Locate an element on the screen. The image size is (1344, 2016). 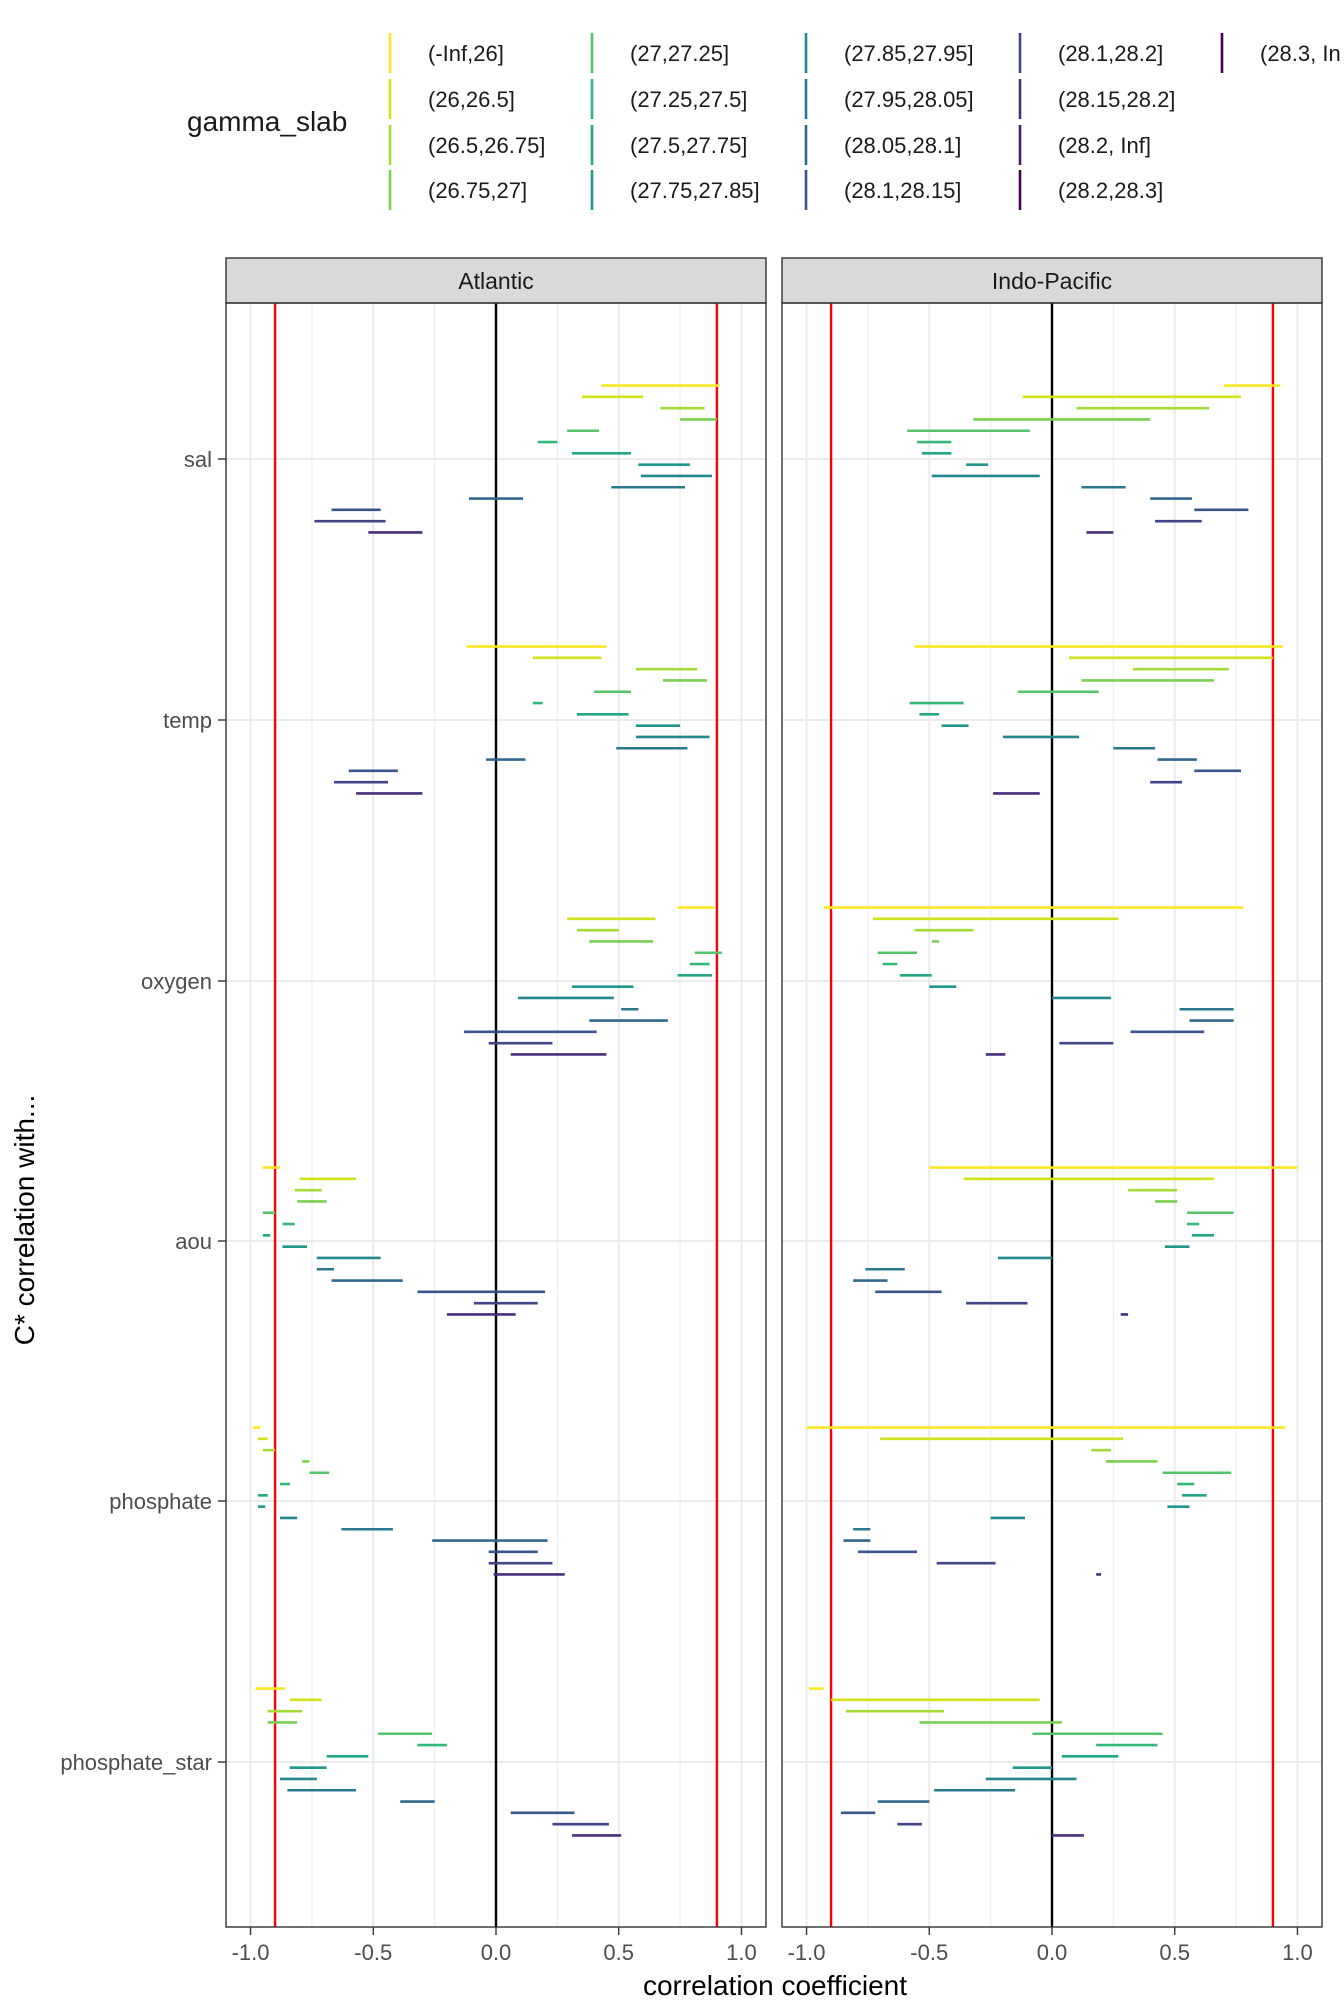
legend-item: (28.05,28.1] is located at coordinates (882, 145).